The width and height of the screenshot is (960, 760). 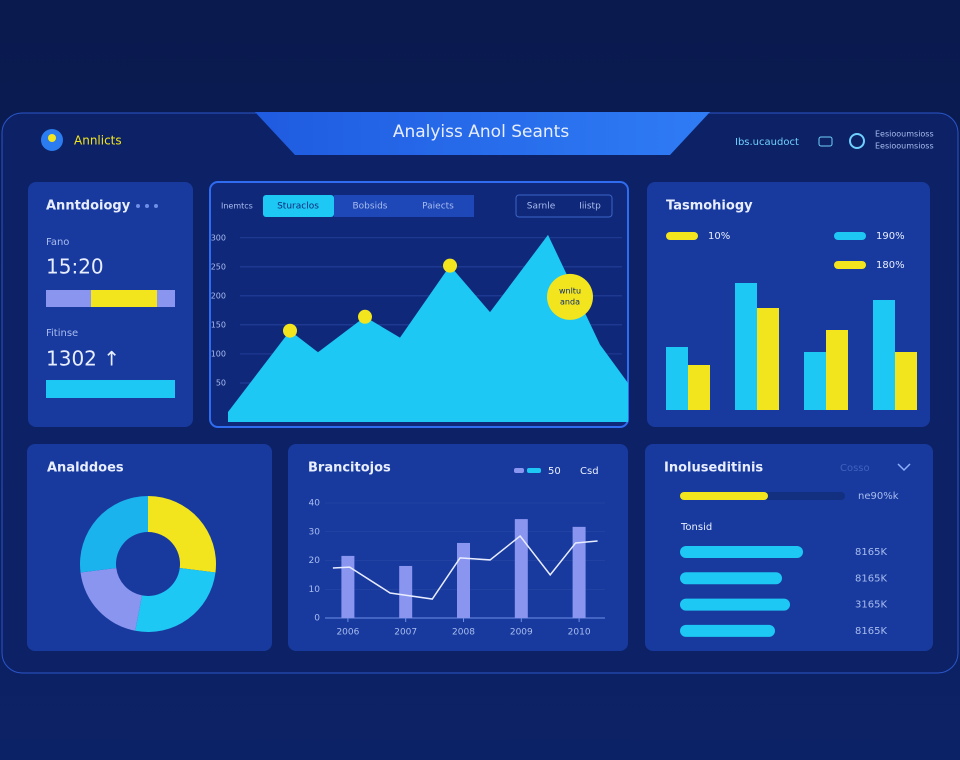 I want to click on brand-logo-dot, so click(x=52, y=138).